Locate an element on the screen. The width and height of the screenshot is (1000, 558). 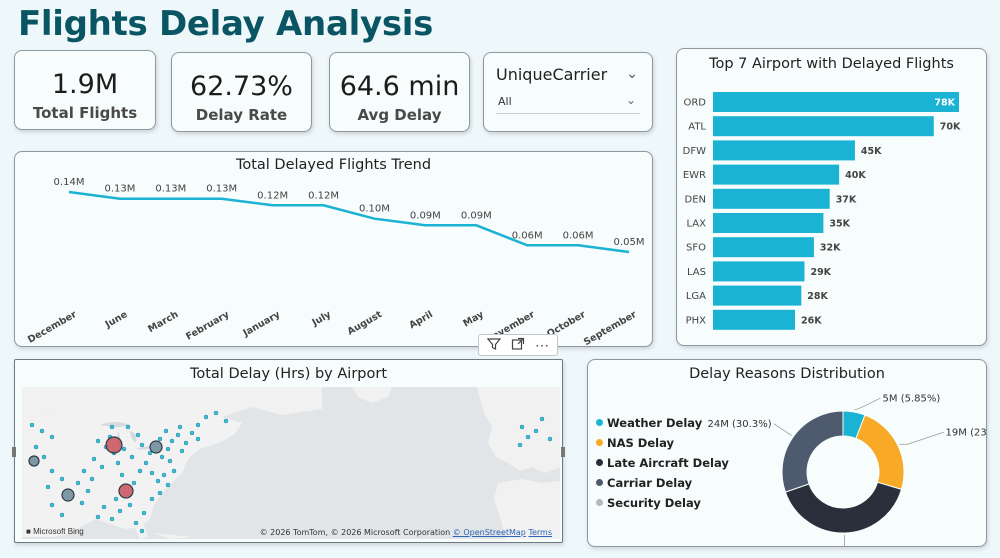
legend-item: Late Aircraft Delay is located at coordinates (662, 463).